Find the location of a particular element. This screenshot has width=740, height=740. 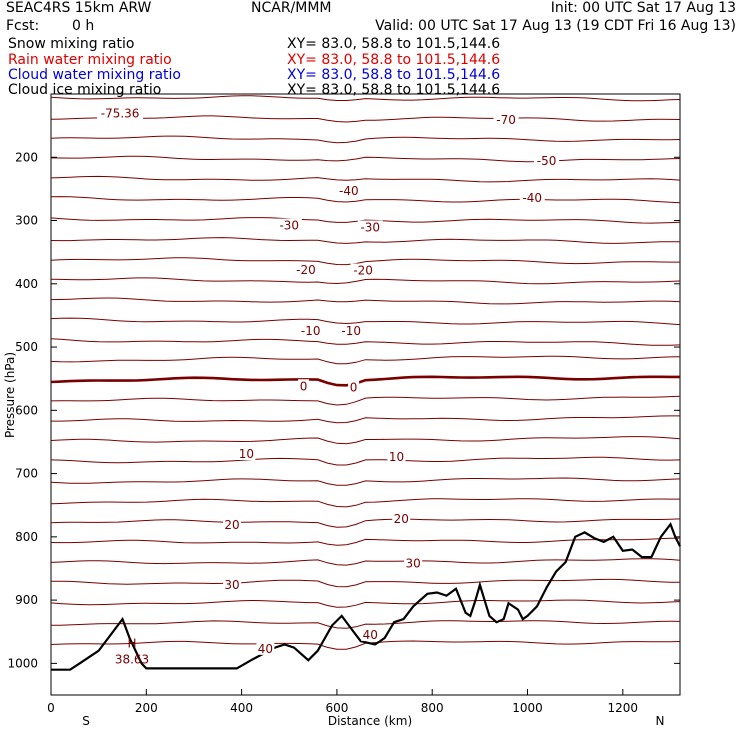

x-start-label: S is located at coordinates (86, 721).